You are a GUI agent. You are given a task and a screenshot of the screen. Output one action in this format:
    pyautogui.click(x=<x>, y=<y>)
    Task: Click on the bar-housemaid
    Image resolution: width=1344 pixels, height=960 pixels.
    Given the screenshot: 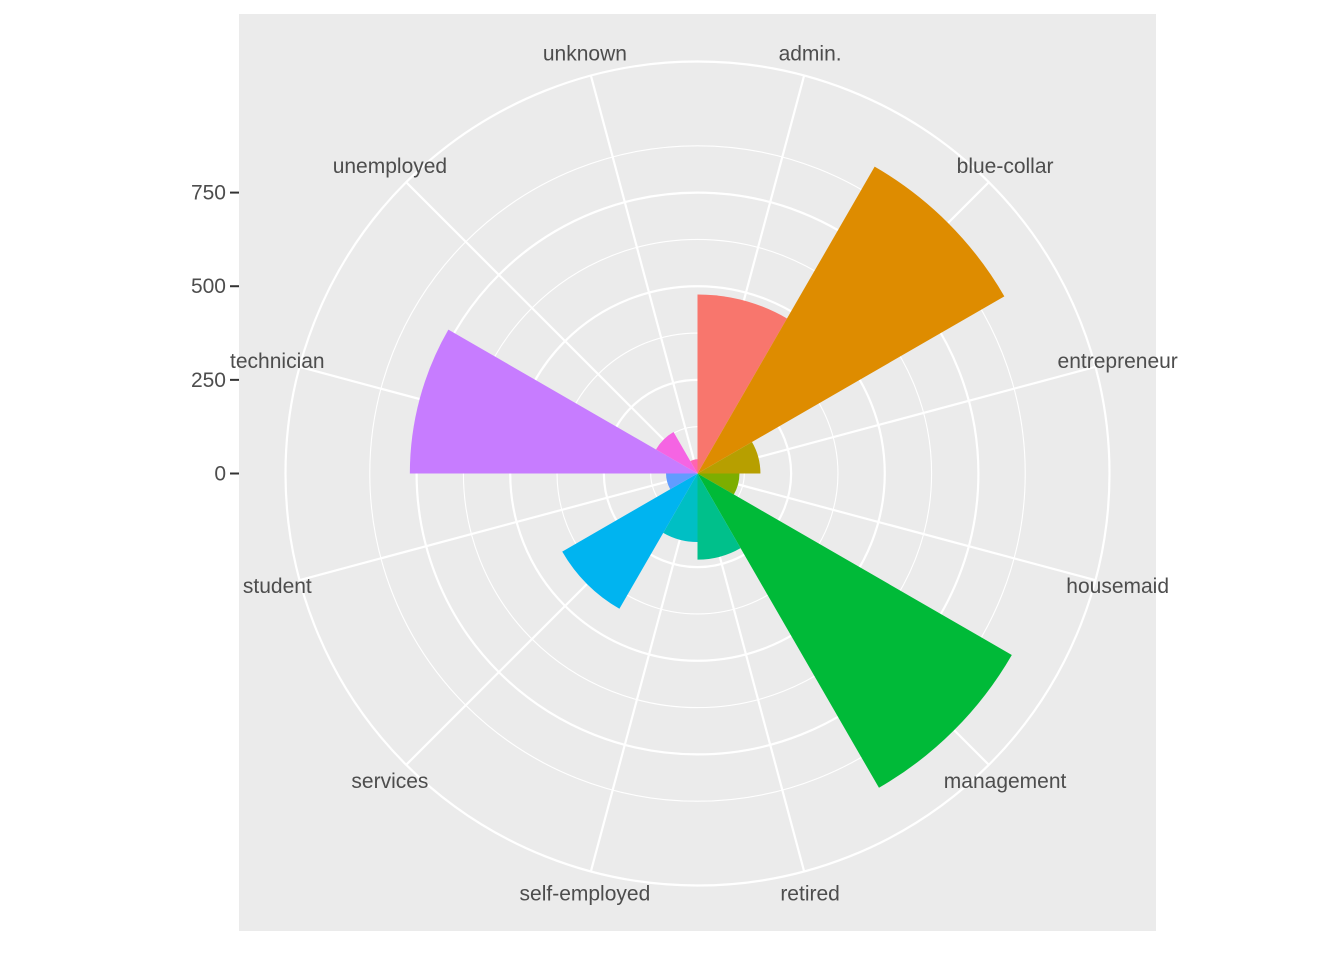 What is the action you would take?
    pyautogui.click(x=718, y=484)
    